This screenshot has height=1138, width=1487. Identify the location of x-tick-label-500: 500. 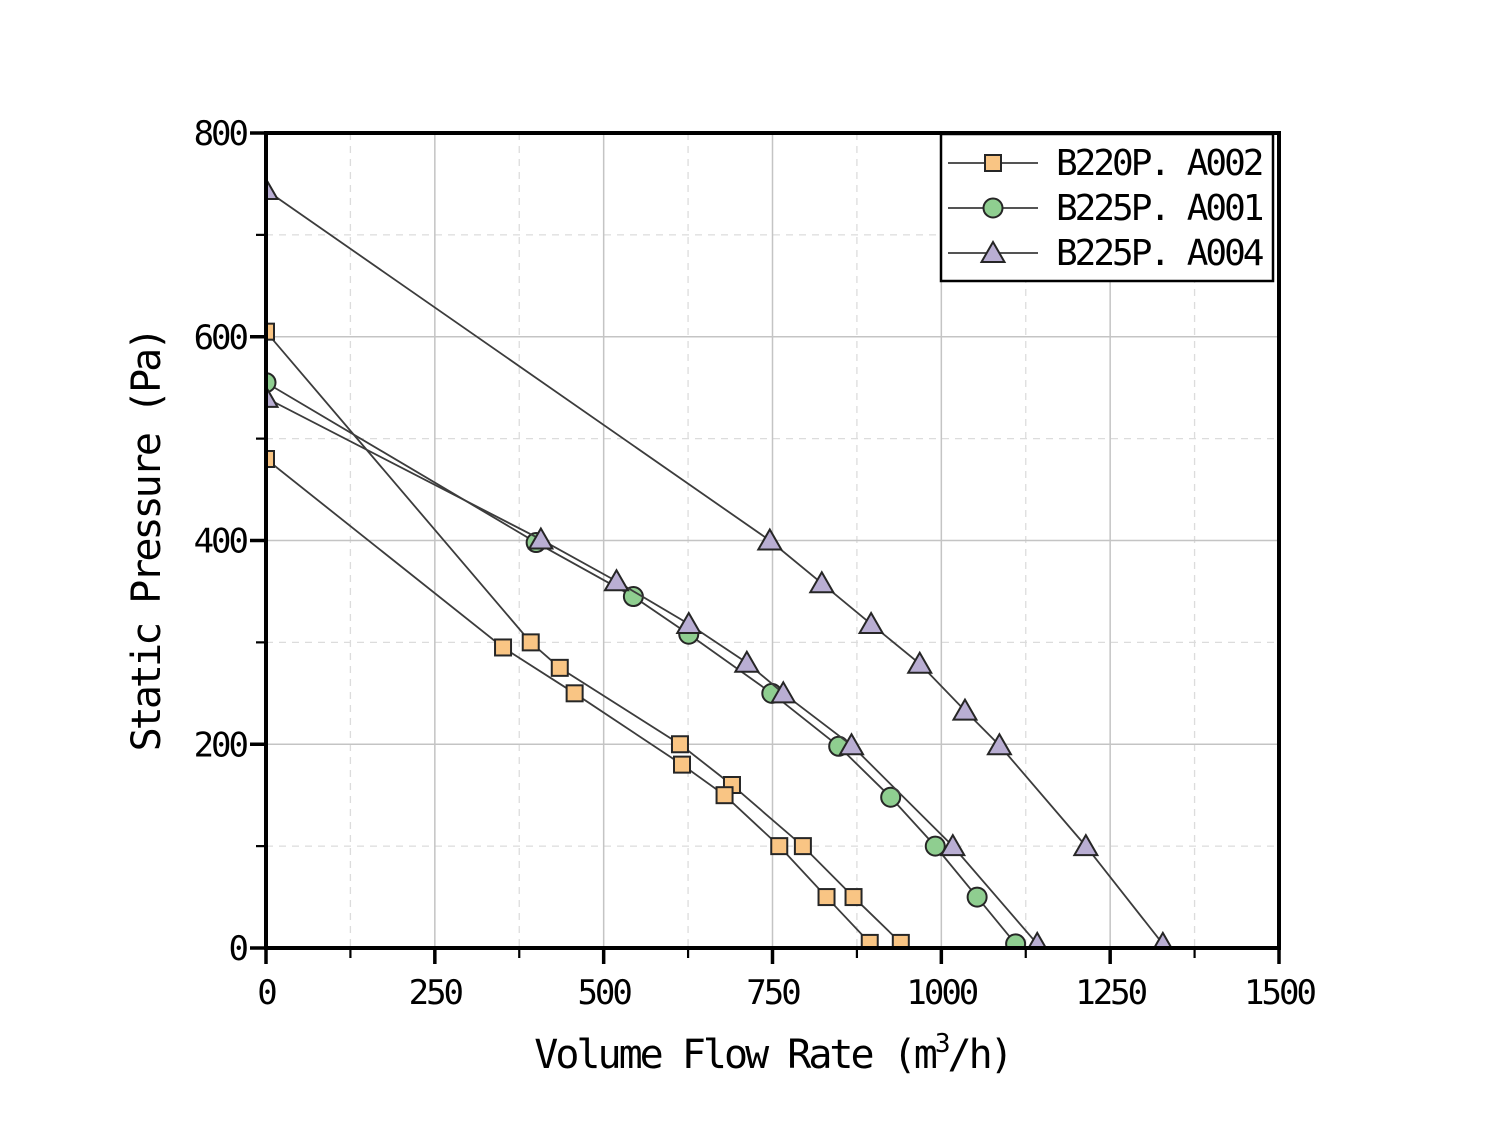
(604, 993).